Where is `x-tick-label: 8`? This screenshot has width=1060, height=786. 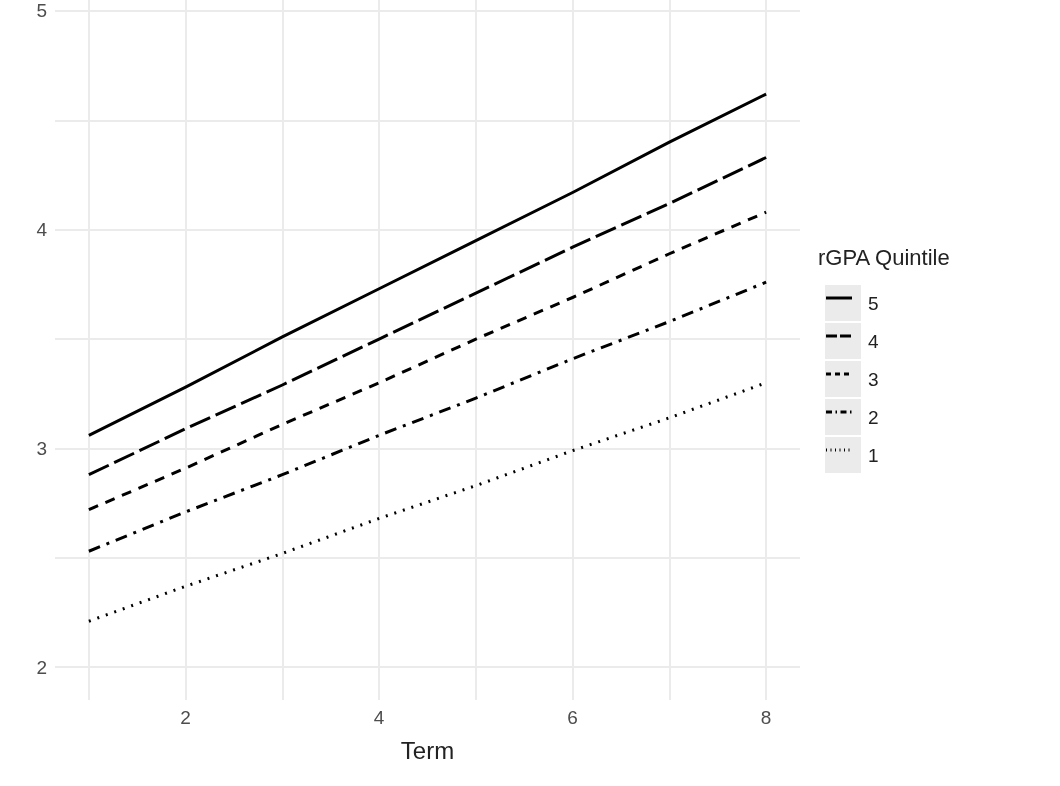
x-tick-label: 8 is located at coordinates (766, 717).